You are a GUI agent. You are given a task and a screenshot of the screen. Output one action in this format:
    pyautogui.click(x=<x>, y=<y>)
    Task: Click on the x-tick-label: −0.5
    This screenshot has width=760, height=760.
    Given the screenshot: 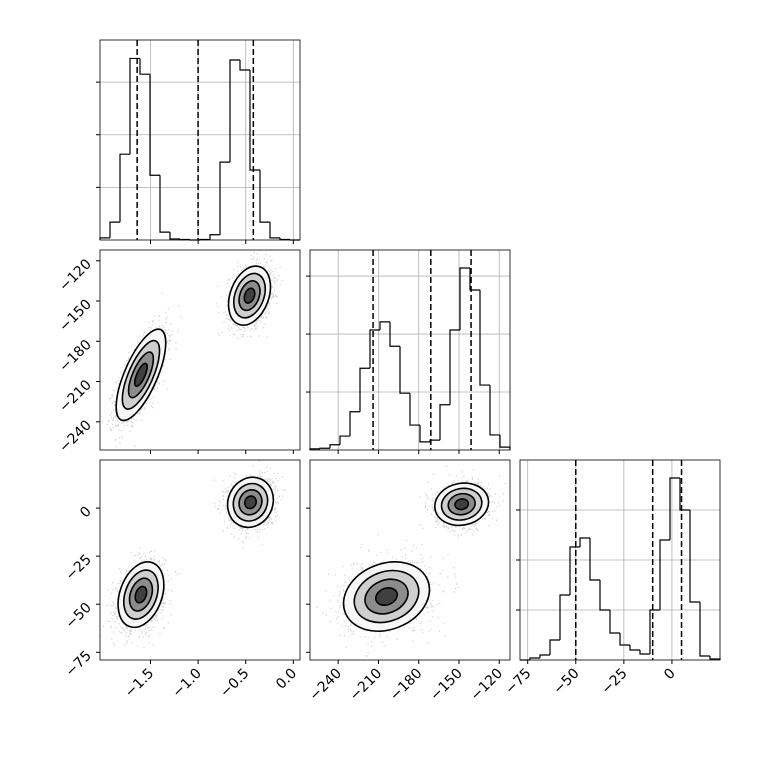 What is the action you would take?
    pyautogui.click(x=234, y=683)
    